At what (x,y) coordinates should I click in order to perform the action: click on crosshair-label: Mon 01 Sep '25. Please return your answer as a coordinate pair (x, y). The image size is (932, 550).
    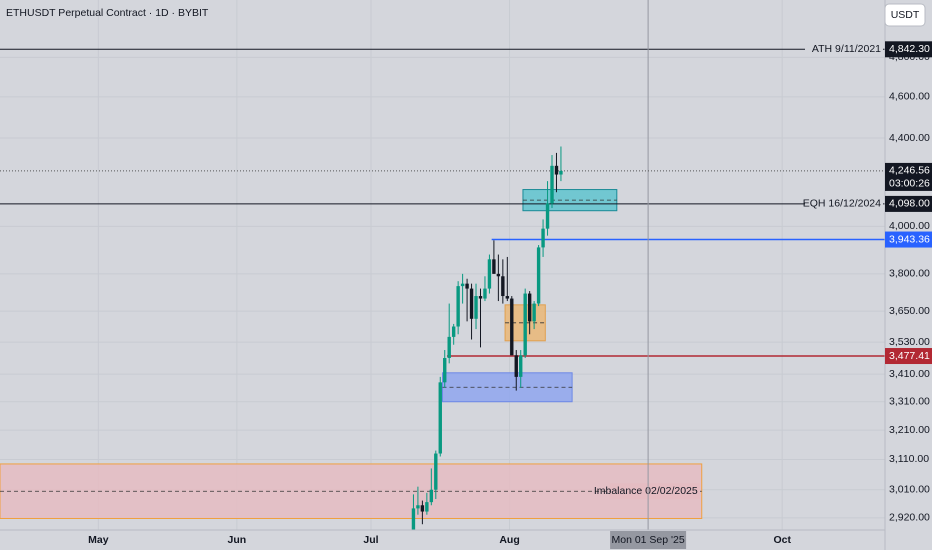
    Looking at the image, I should click on (647, 540).